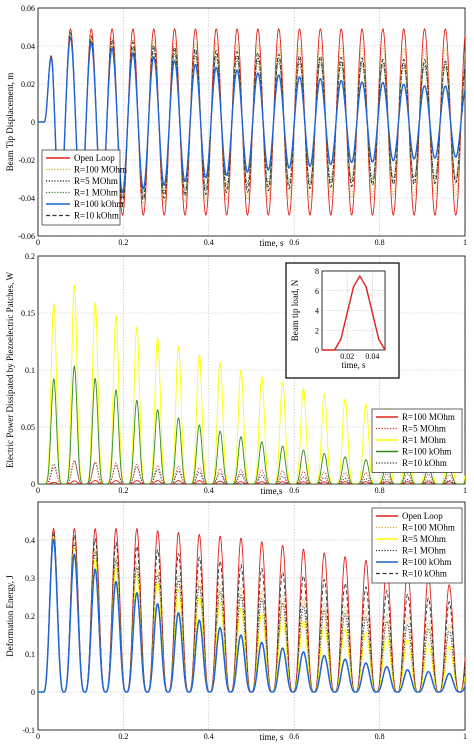 The height and width of the screenshot is (747, 474). I want to click on y-axis-label: Beam tip load, N, so click(295, 310).